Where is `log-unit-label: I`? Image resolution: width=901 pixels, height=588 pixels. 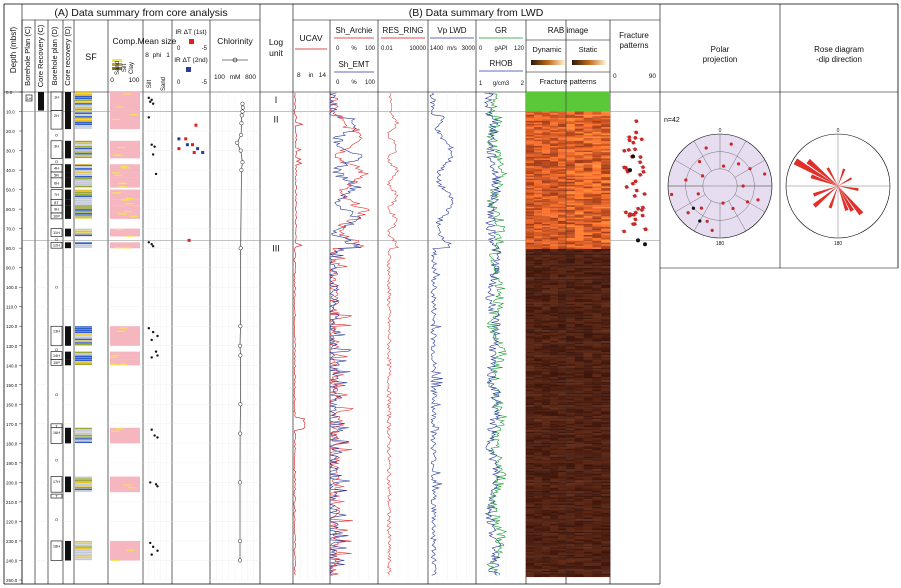
log-unit-label: I is located at coordinates (276, 100).